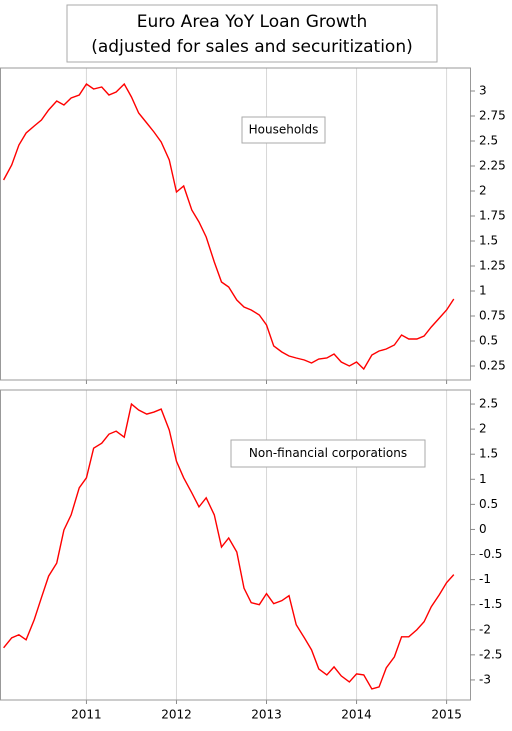  Describe the element at coordinates (490, 554) in the screenshot. I see `y-tick-label: -0.5` at that location.